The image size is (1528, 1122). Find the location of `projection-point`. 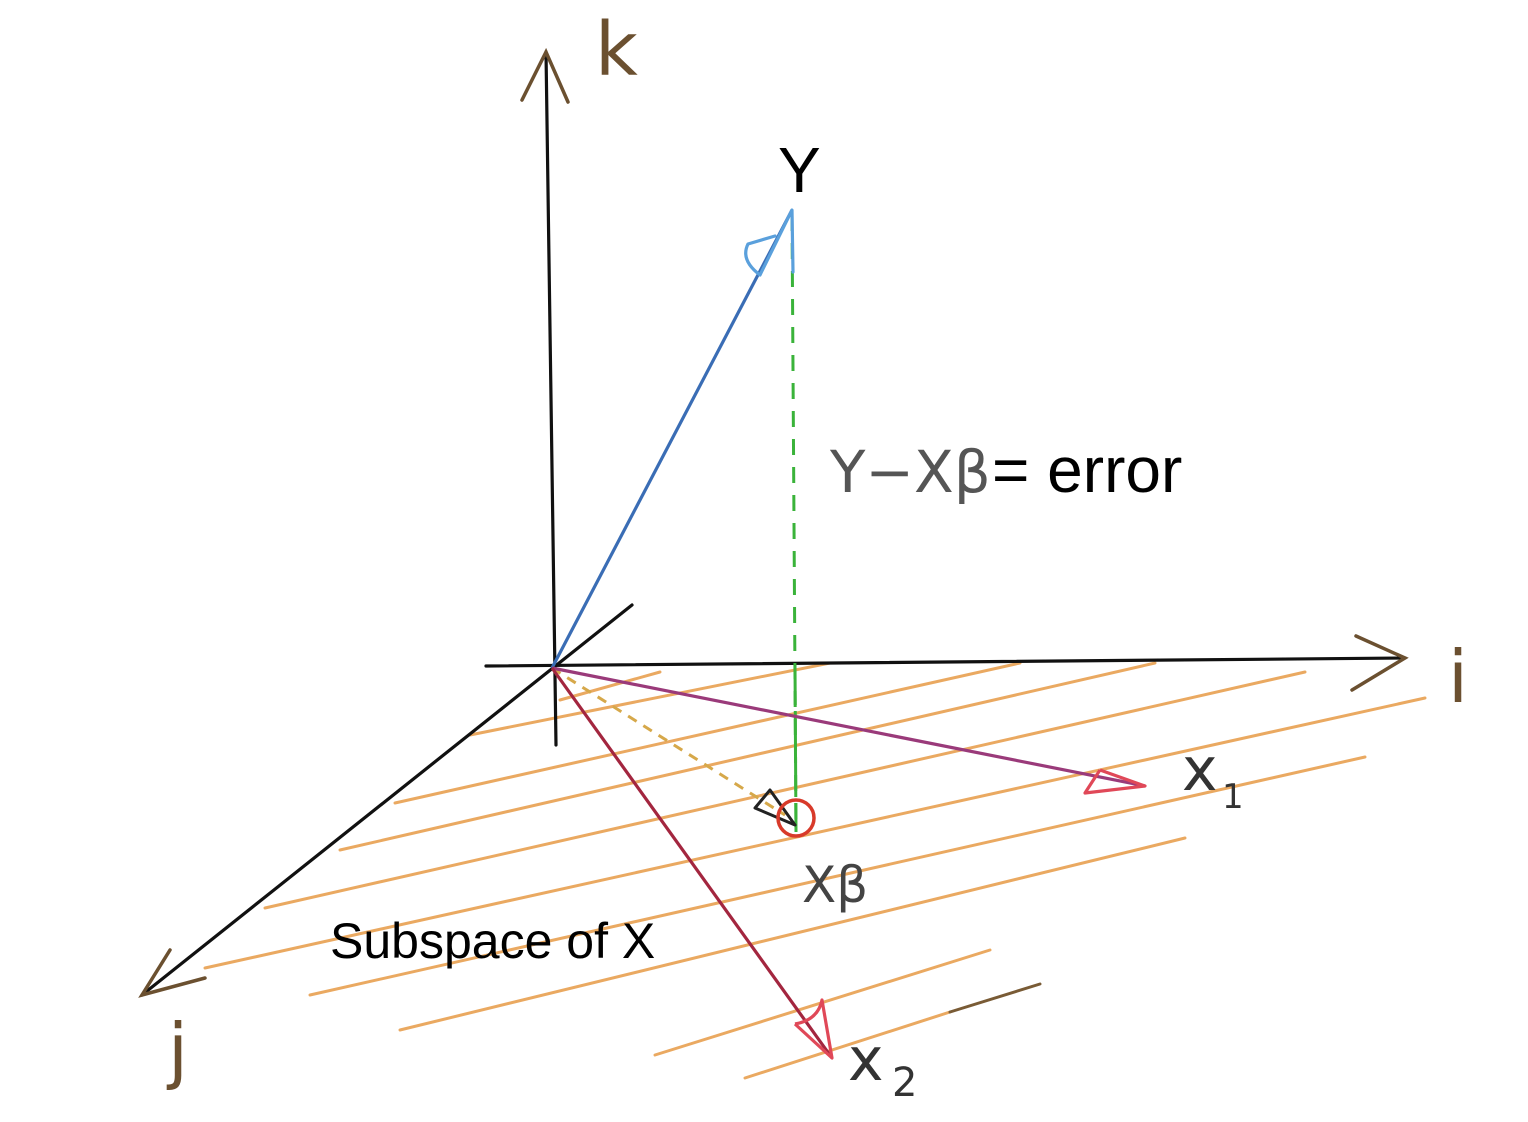

projection-point is located at coordinates (796, 818).